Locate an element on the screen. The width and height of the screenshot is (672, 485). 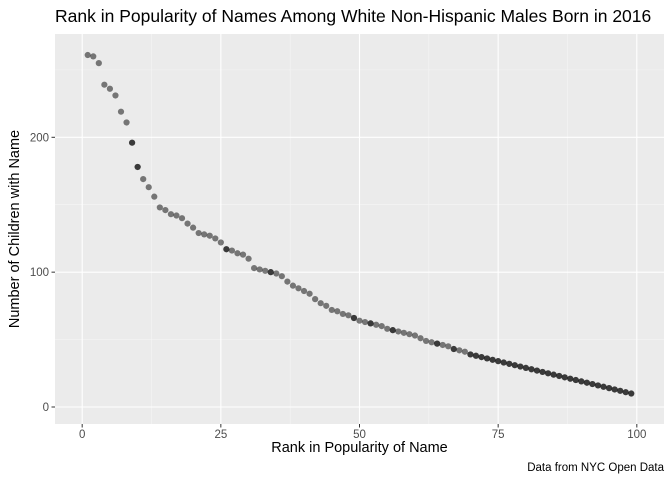
x-tick-label: 25 is located at coordinates (220, 435).